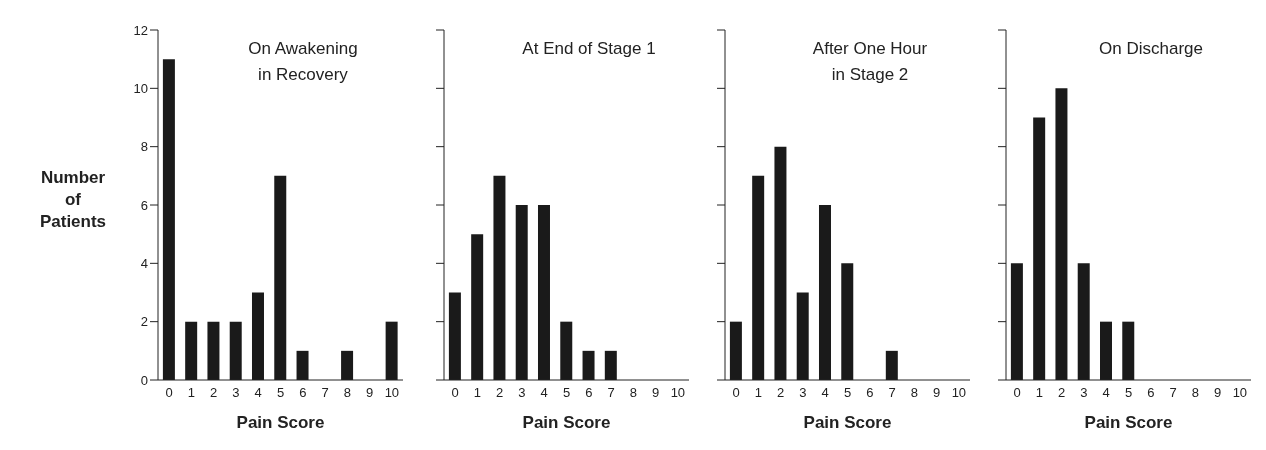  Describe the element at coordinates (140, 88) in the screenshot. I see `y-tick-label: 10` at that location.